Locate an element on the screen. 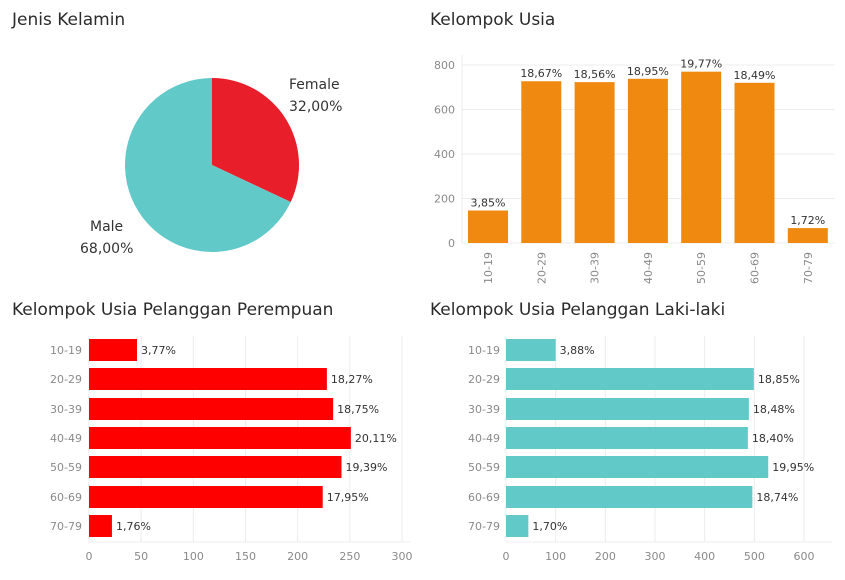 Image resolution: width=845 pixels, height=580 pixels. x-tick-label: 20-29 is located at coordinates (541, 268).